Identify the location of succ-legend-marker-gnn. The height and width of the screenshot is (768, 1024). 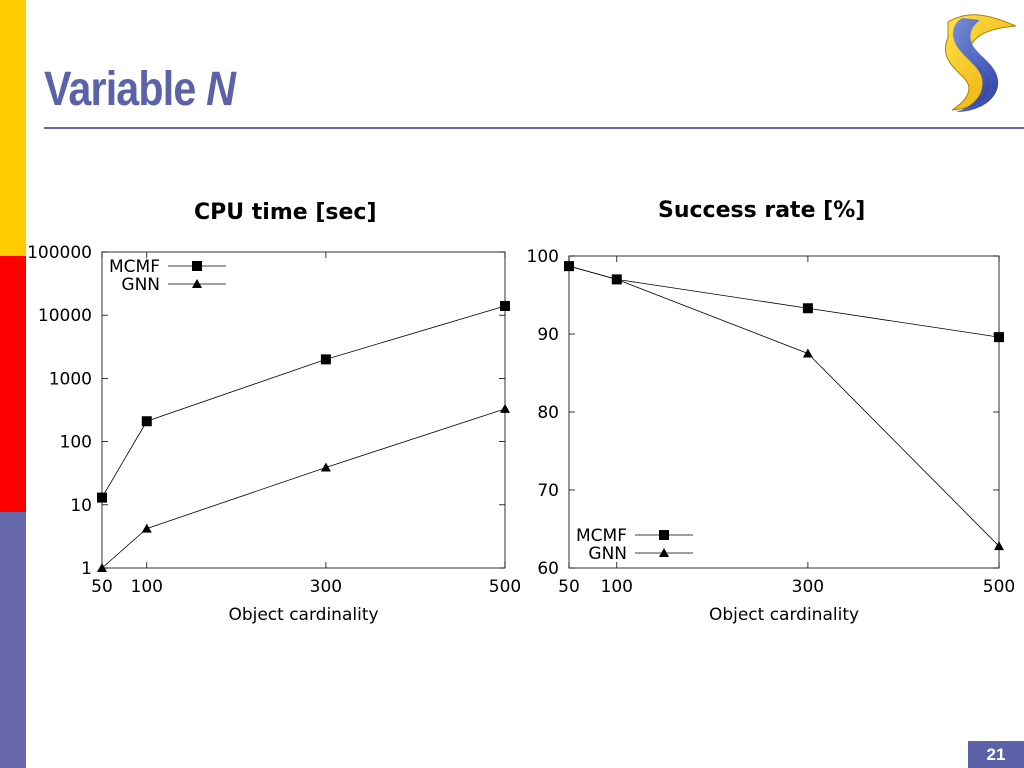
(664, 552).